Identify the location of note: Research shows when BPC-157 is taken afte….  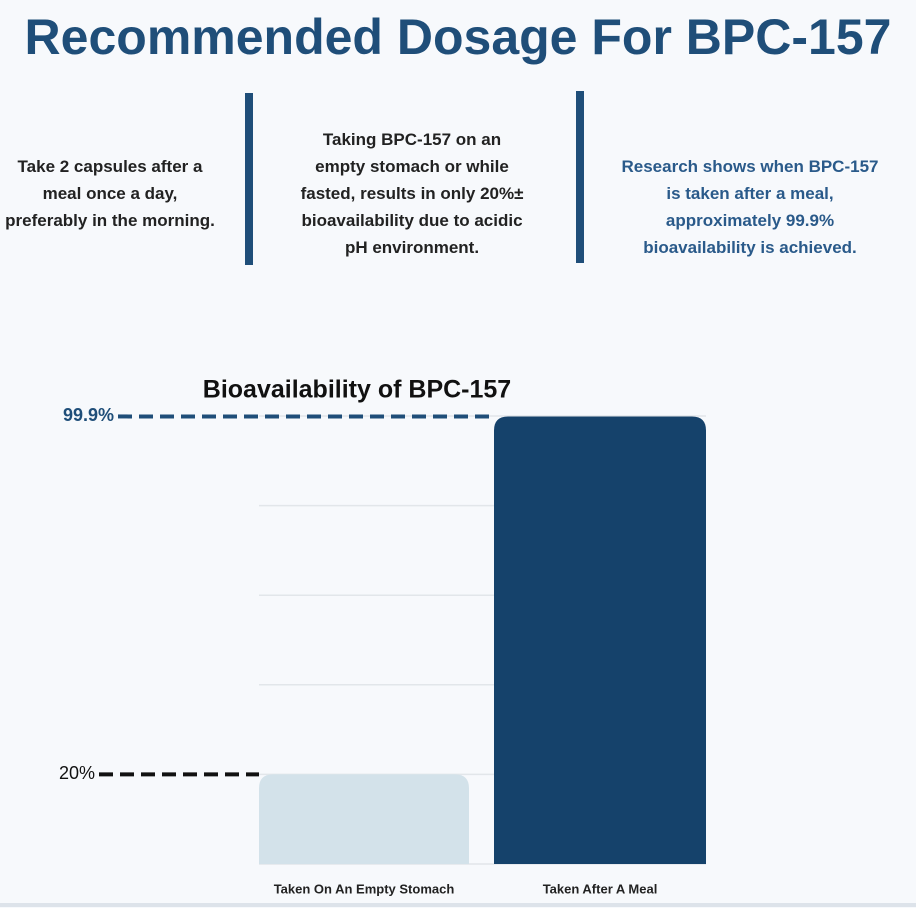
(750, 207).